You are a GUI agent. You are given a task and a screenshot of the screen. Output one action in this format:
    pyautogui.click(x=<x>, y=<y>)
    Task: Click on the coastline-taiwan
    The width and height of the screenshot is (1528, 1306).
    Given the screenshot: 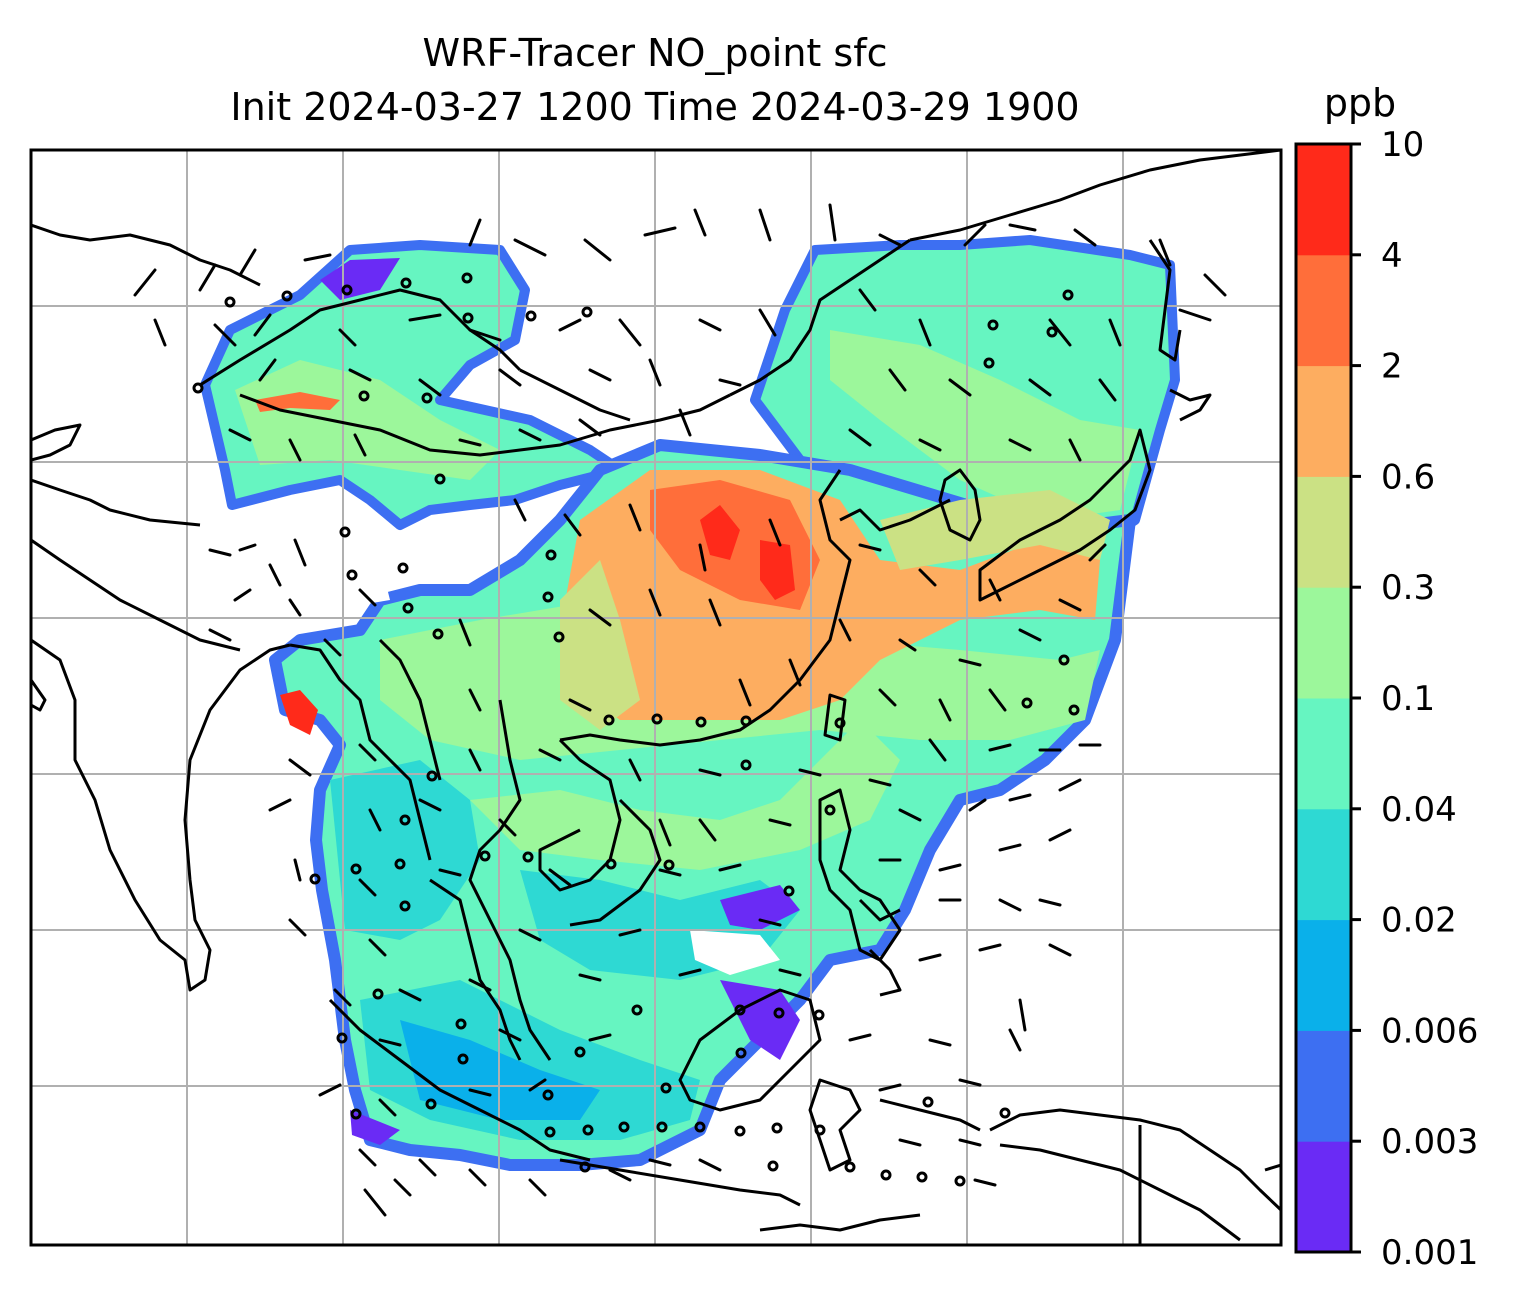 What is the action you would take?
    pyautogui.click(x=835, y=717)
    